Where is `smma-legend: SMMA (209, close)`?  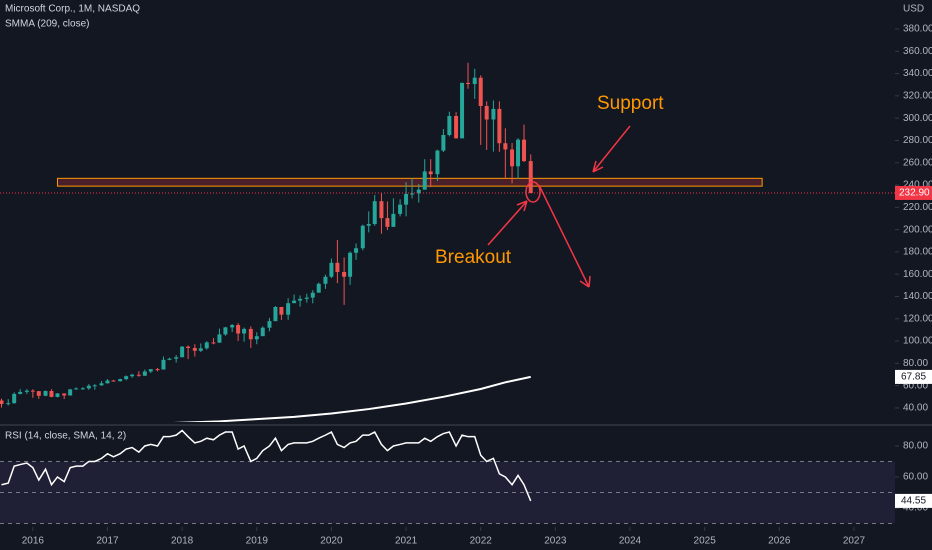
smma-legend: SMMA (209, close) is located at coordinates (47, 24).